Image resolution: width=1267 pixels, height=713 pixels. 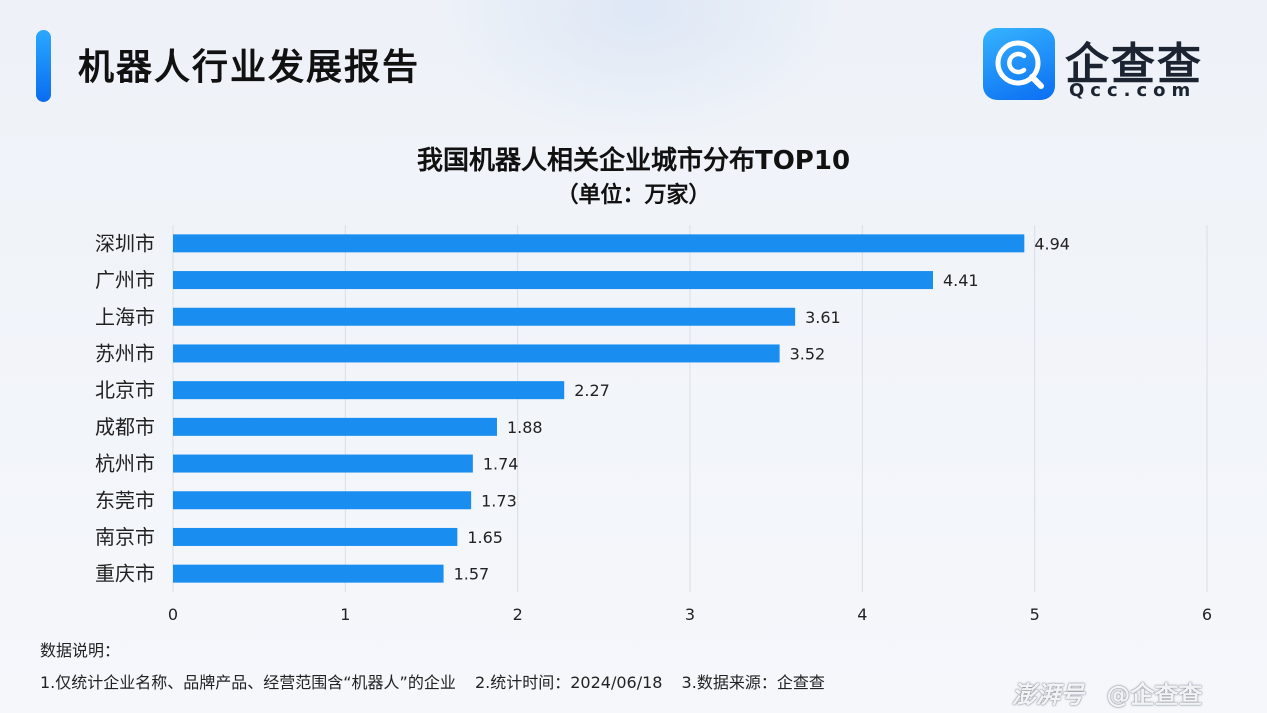 I want to click on chart-subtitle: （单位：万家）, so click(x=633, y=195).